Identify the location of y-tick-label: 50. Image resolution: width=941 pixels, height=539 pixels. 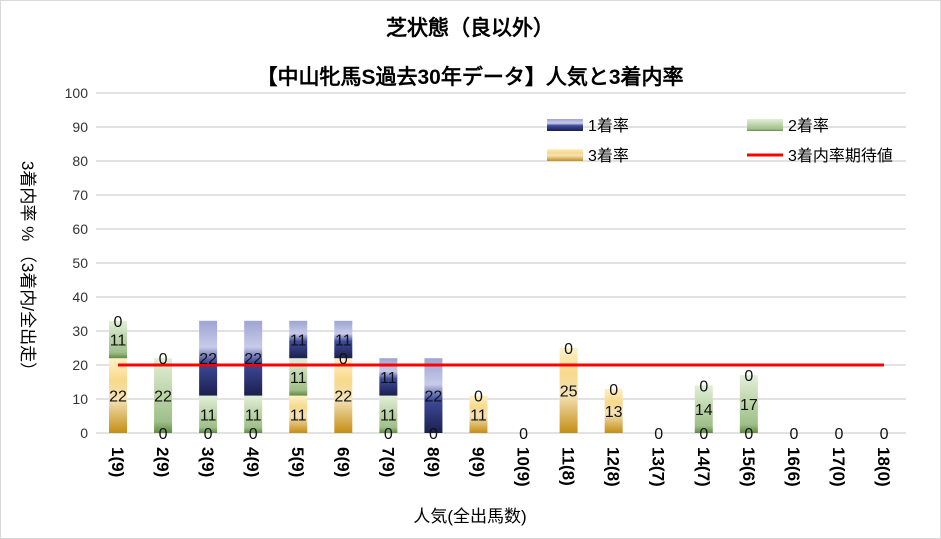
(80, 263).